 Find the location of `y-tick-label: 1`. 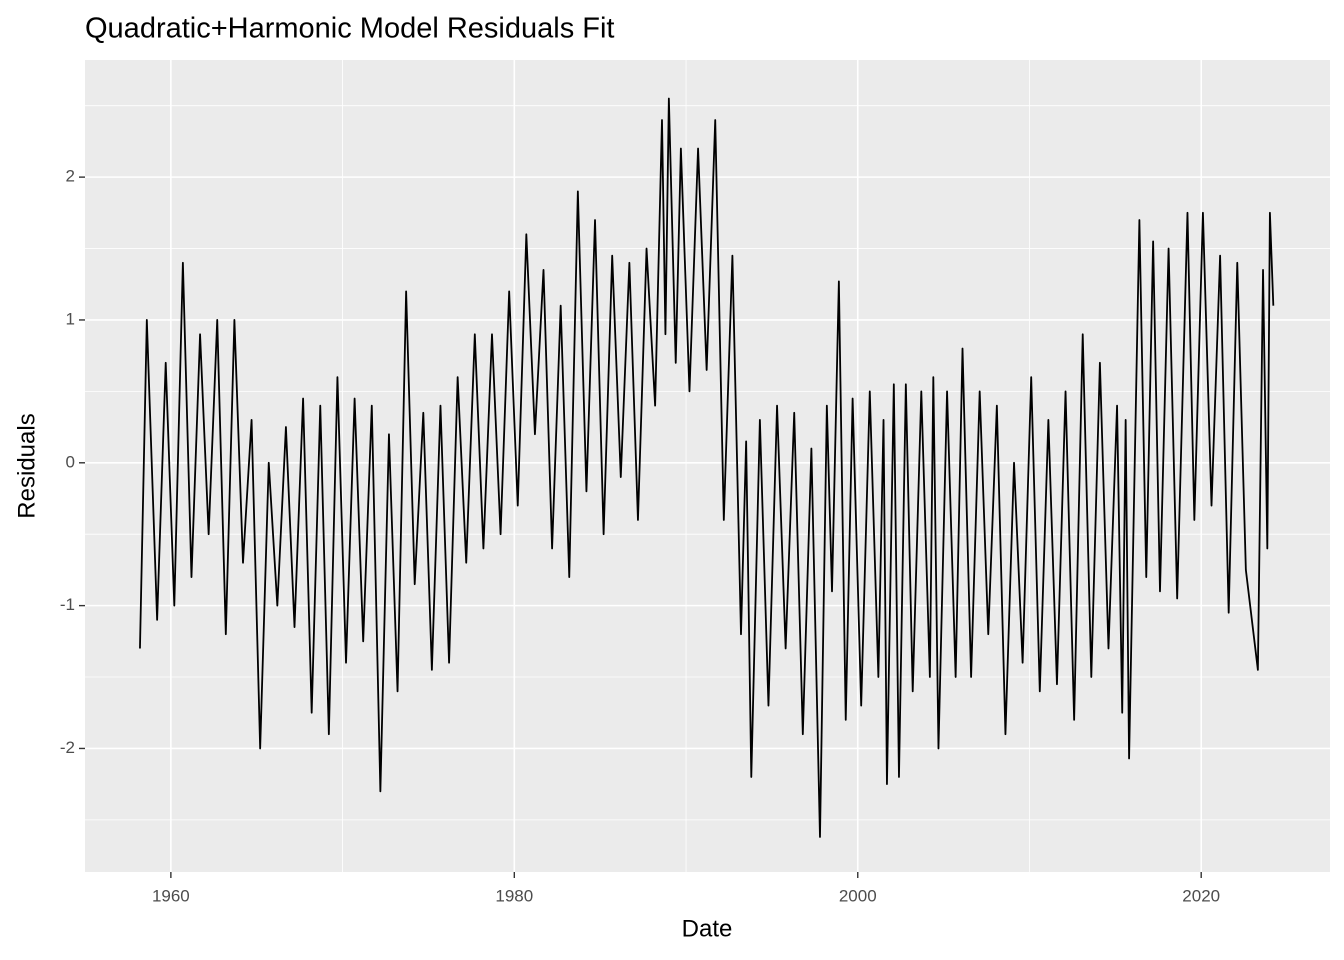

y-tick-label: 1 is located at coordinates (70, 318).